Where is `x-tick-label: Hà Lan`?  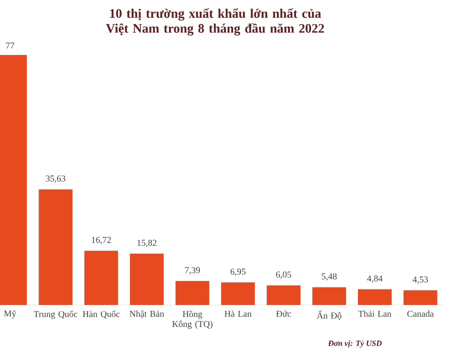
x-tick-label: Hà Lan is located at coordinates (238, 313).